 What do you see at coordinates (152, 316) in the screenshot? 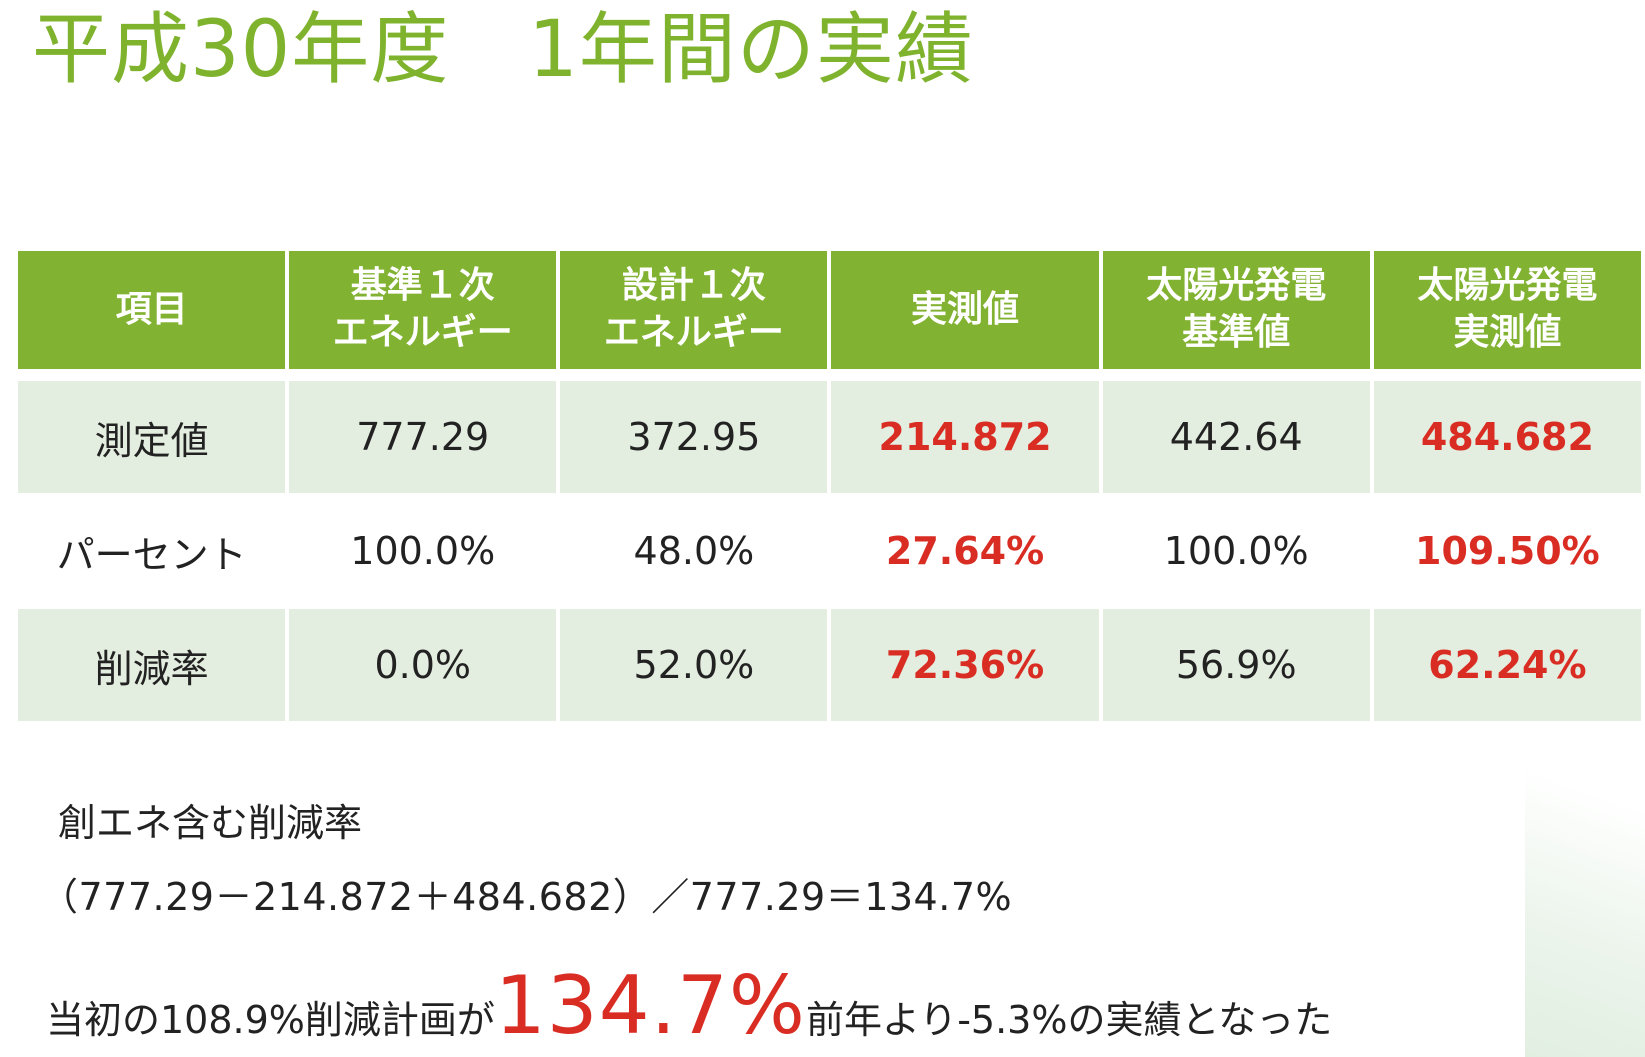
I see `header-item: 項目` at bounding box center [152, 316].